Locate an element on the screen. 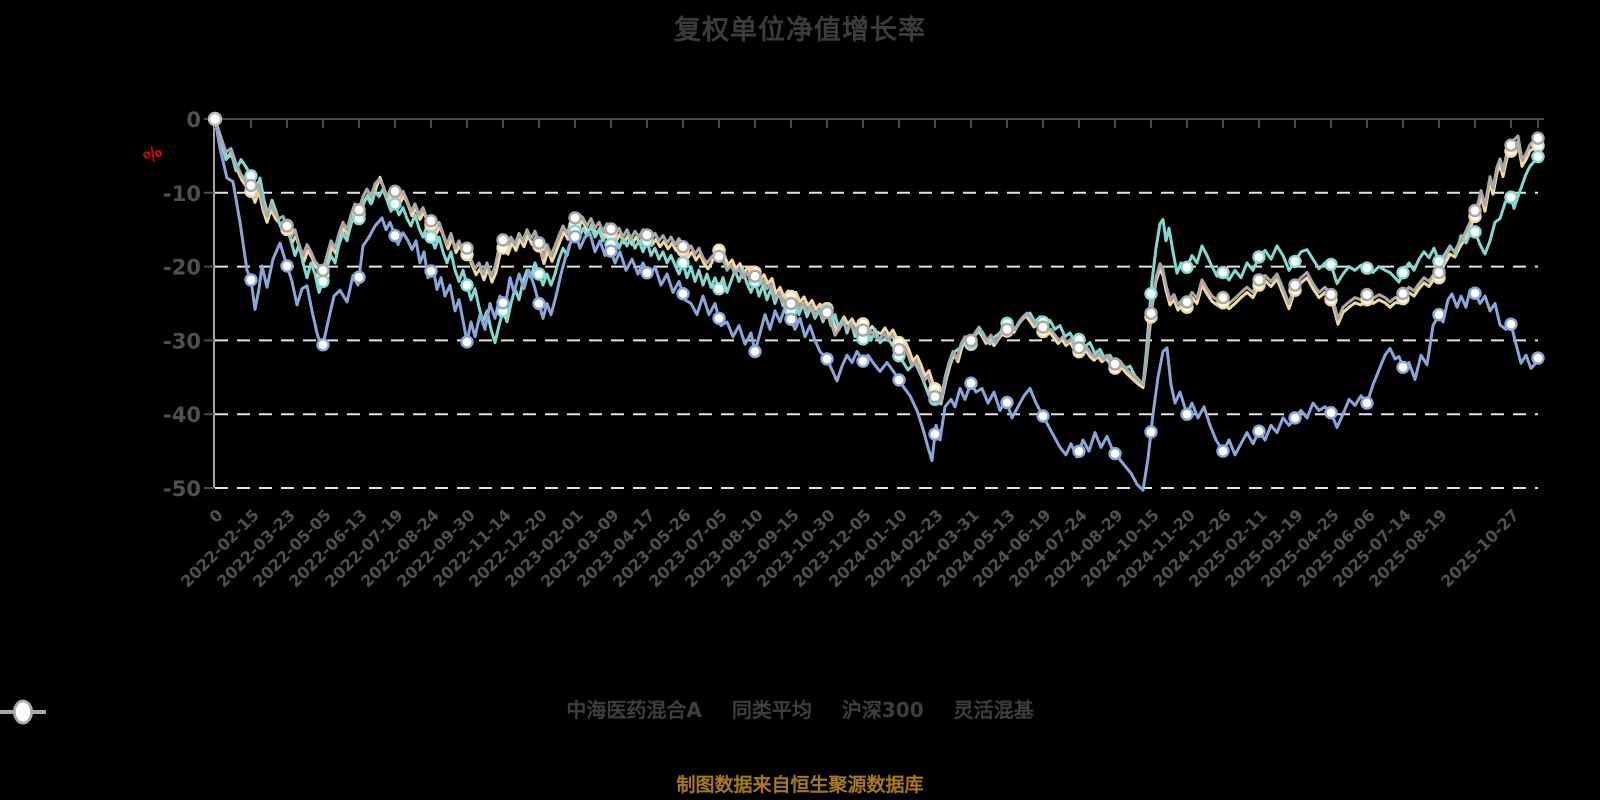 Image resolution: width=1600 pixels, height=800 pixels. y-axis-tick-label: -30 is located at coordinates (182, 341).